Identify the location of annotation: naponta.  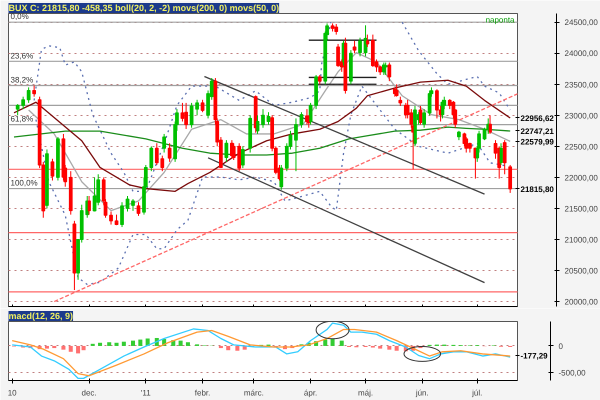
(501, 20).